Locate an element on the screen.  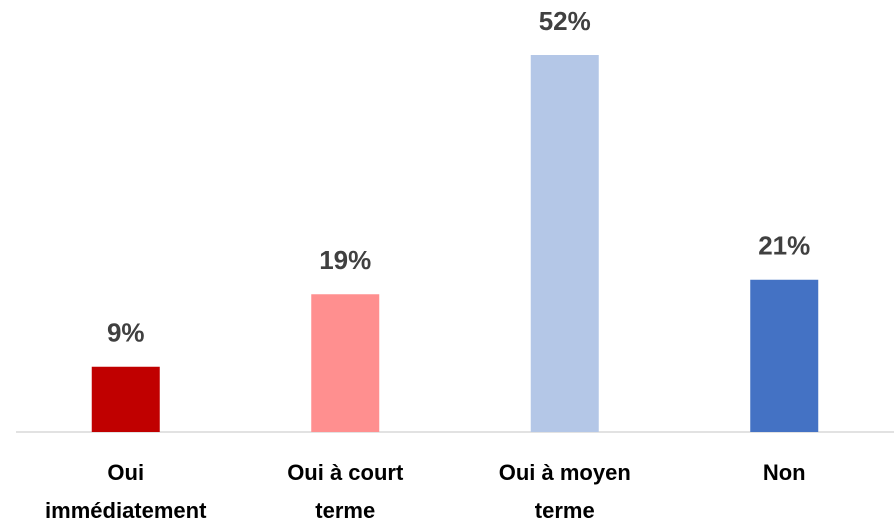
value-label: 19% is located at coordinates (345, 260).